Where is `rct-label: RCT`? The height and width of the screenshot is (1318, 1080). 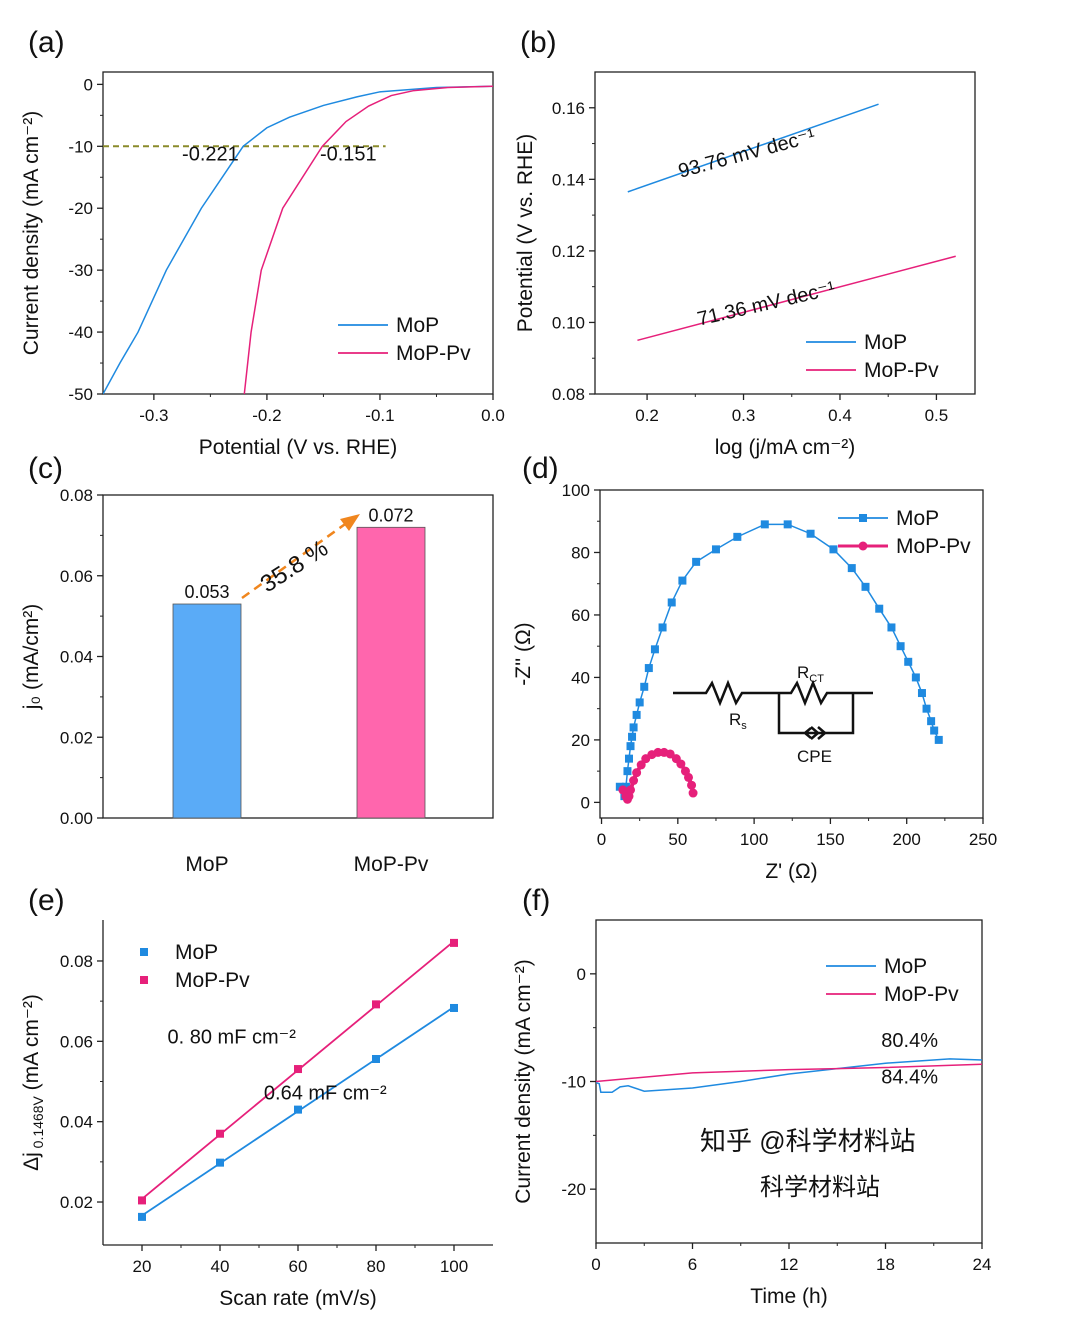 rct-label: RCT is located at coordinates (810, 674).